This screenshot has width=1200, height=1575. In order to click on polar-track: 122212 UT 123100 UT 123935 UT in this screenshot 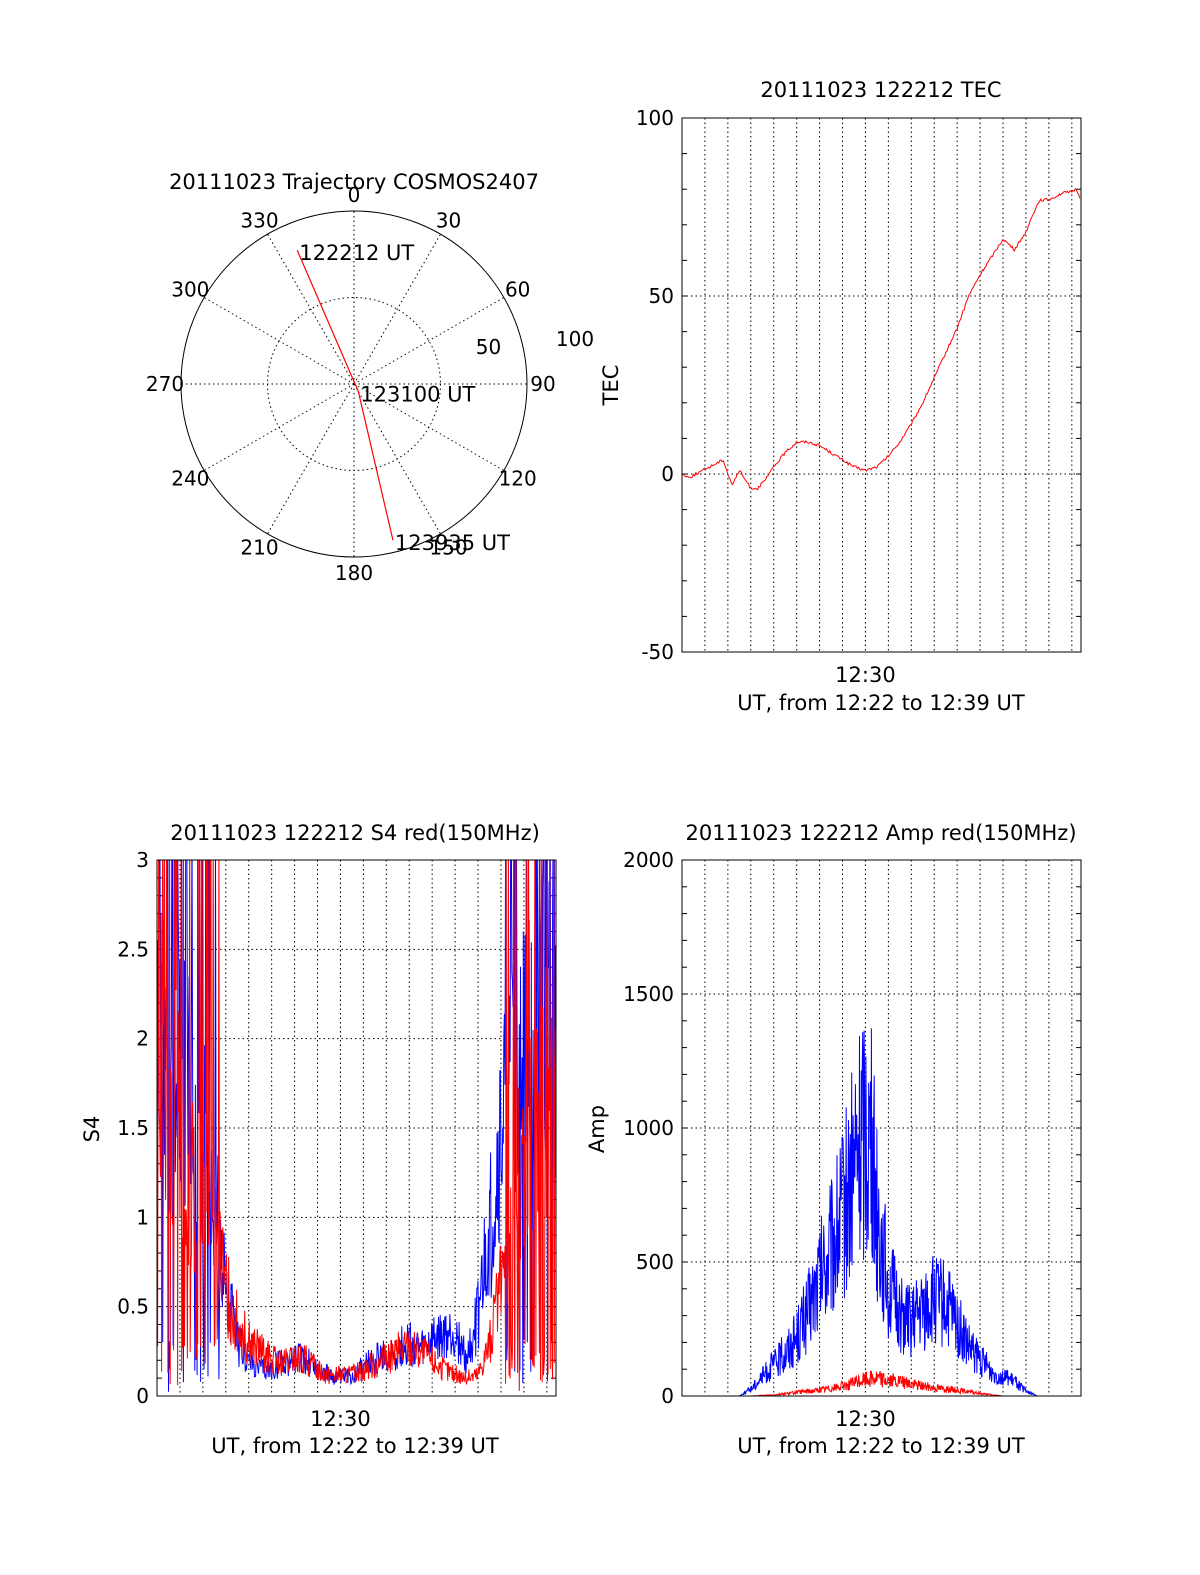, I will do `click(403, 398)`.